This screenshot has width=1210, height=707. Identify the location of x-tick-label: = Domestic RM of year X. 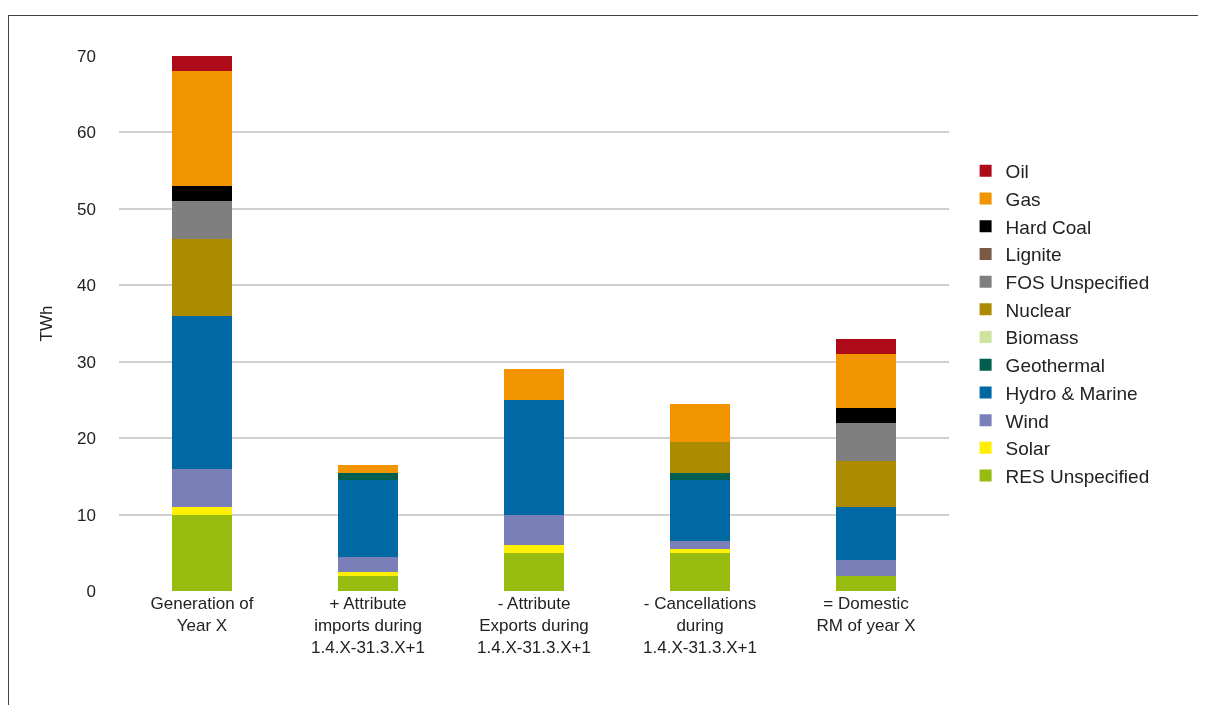
(866, 615).